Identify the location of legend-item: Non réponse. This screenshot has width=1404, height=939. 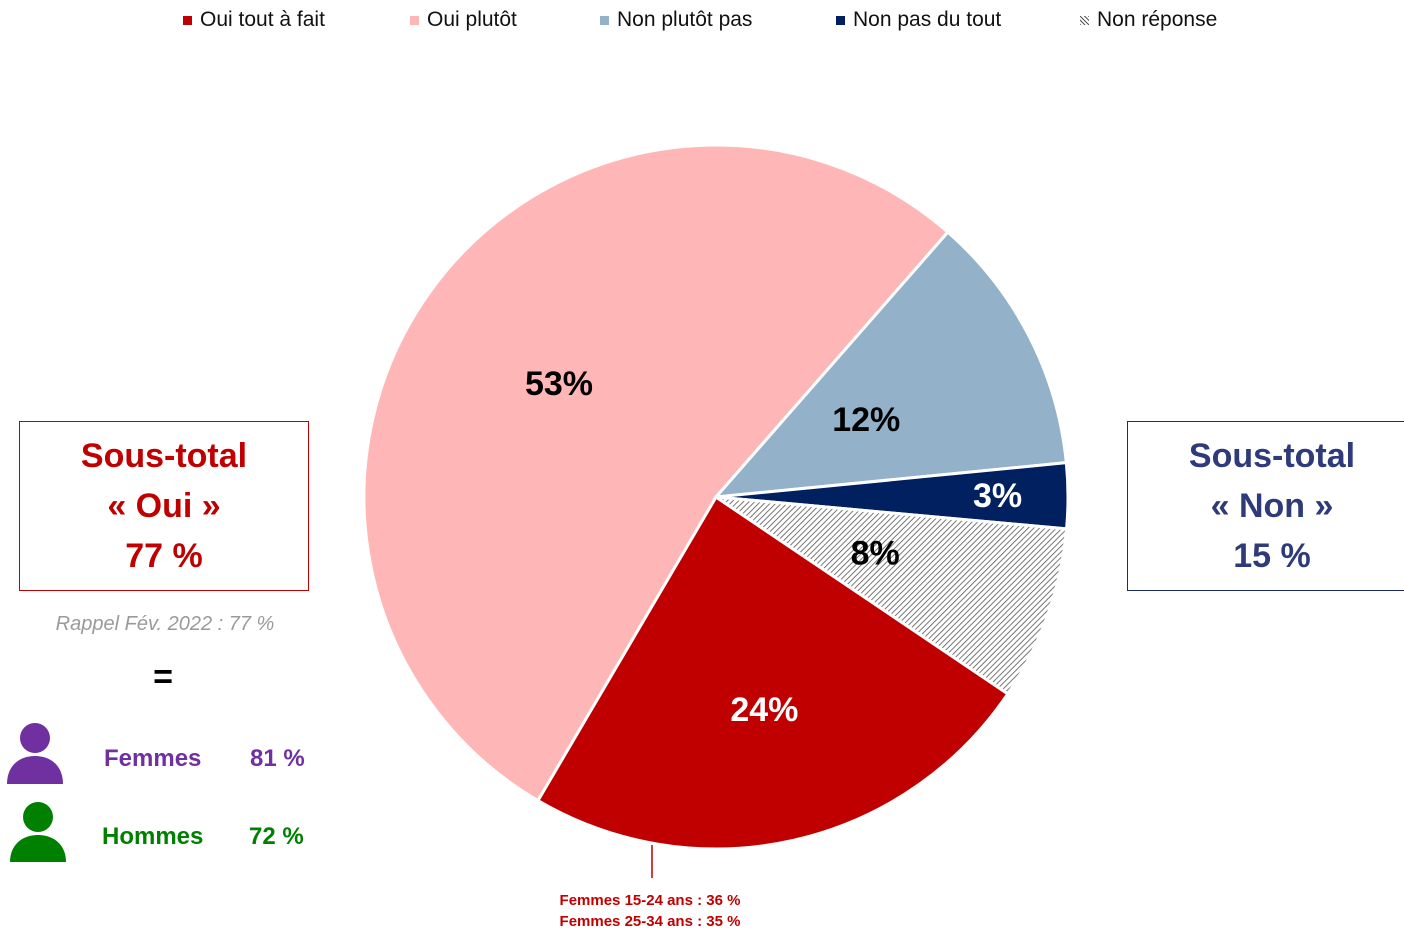
(1148, 20).